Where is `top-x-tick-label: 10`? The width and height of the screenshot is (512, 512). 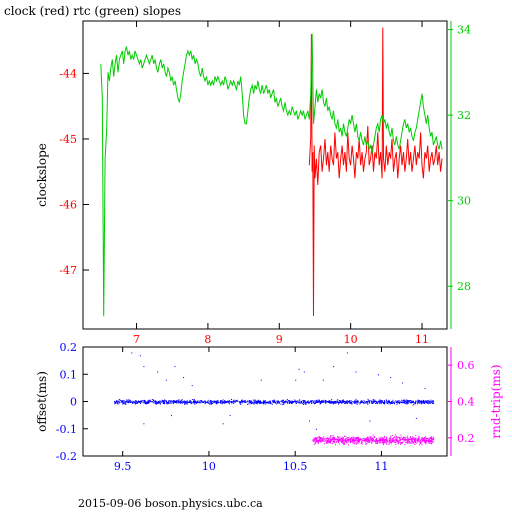
top-x-tick-label: 10 is located at coordinates (351, 339).